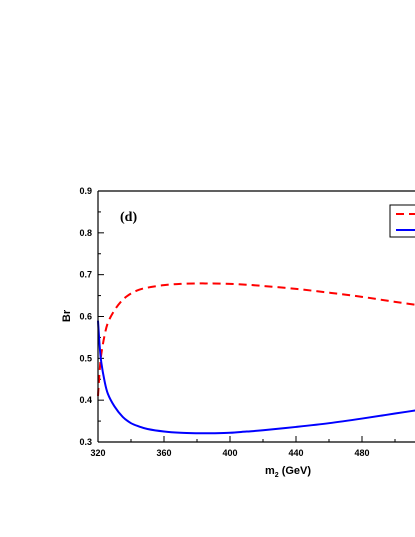  I want to click on y-tick-label: 0.9, so click(85, 191).